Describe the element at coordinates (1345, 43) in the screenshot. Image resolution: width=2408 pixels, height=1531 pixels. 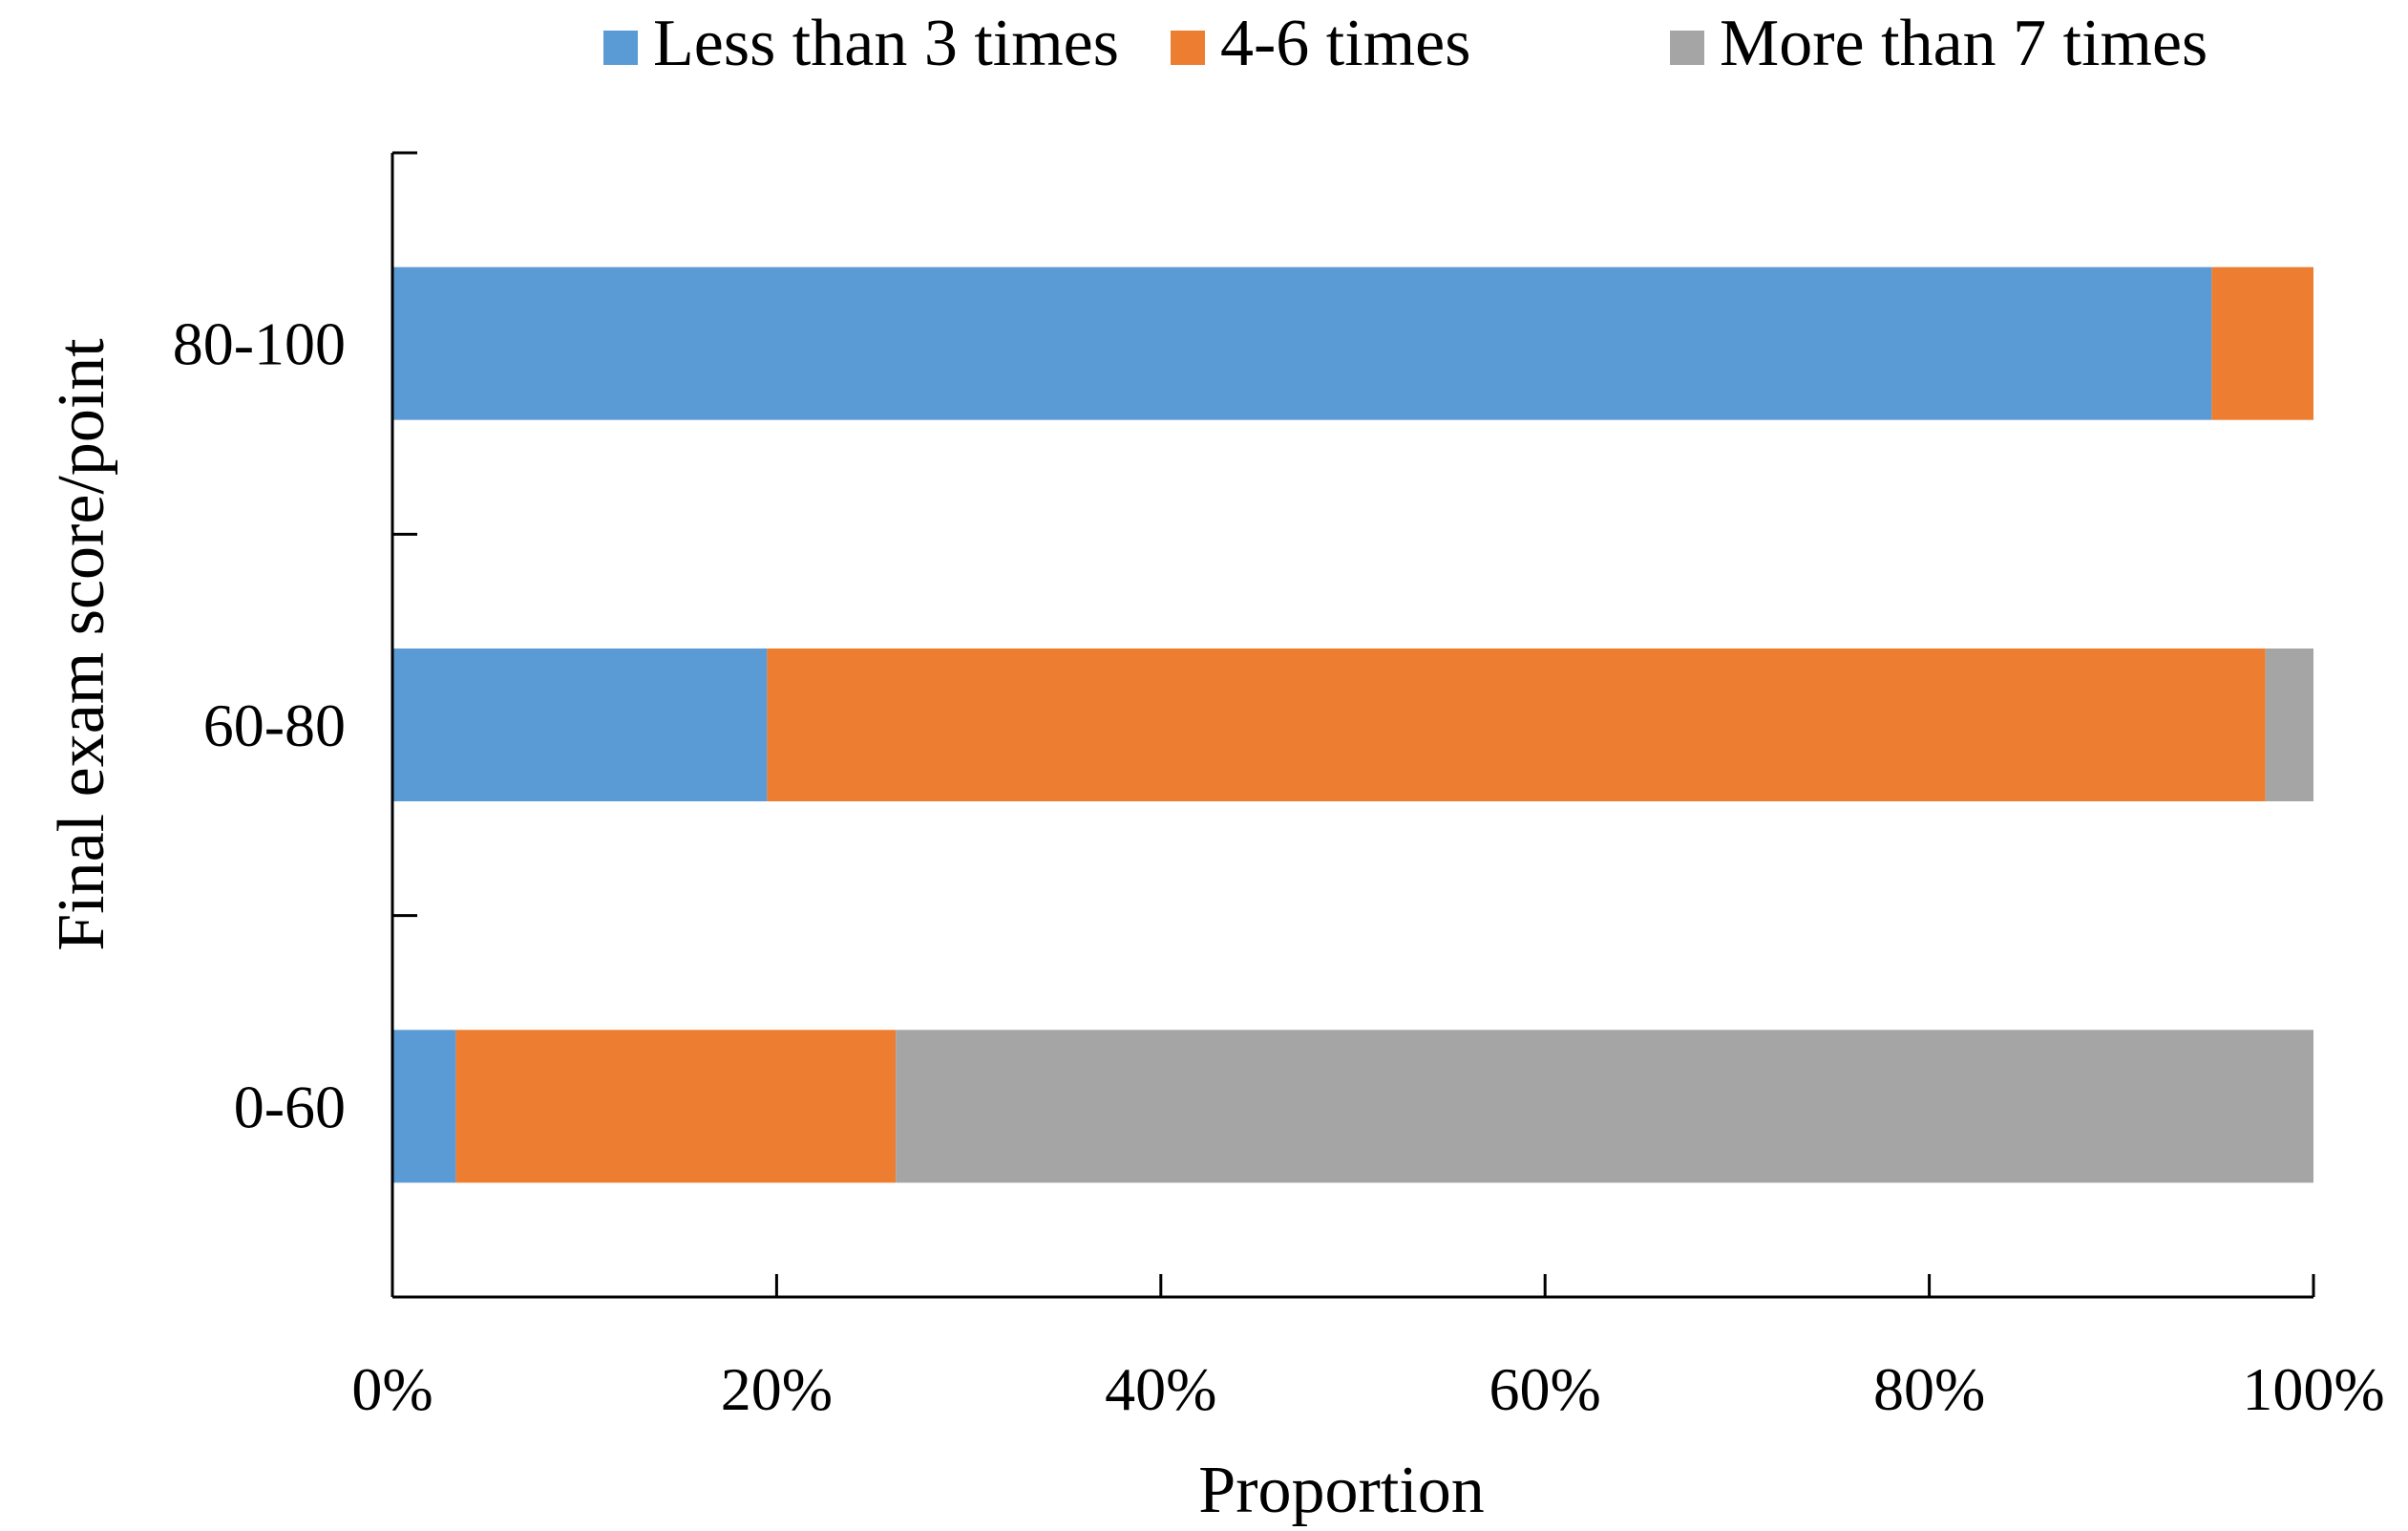
I see `legend-label: 4-6 times` at that location.